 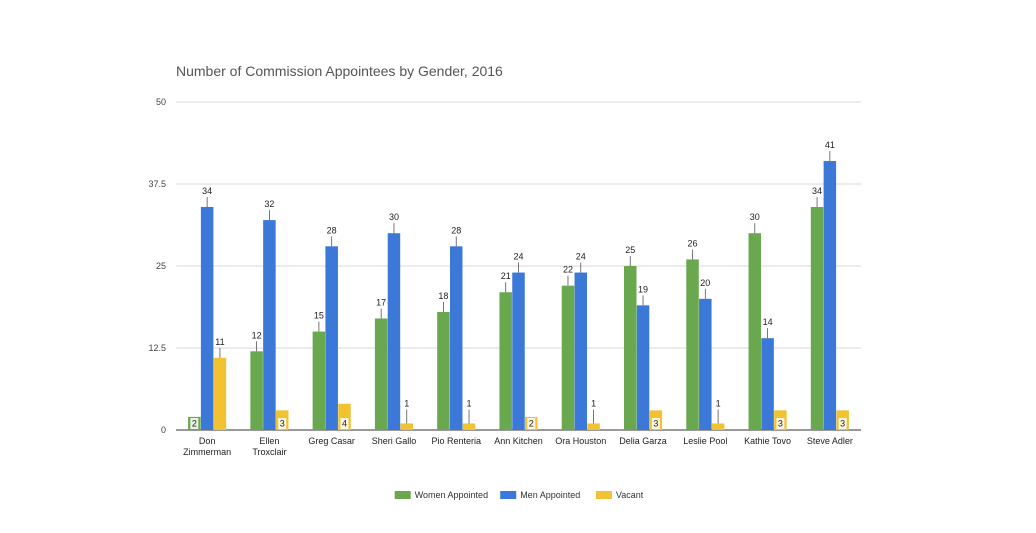 What do you see at coordinates (768, 322) in the screenshot?
I see `data-label: 14` at bounding box center [768, 322].